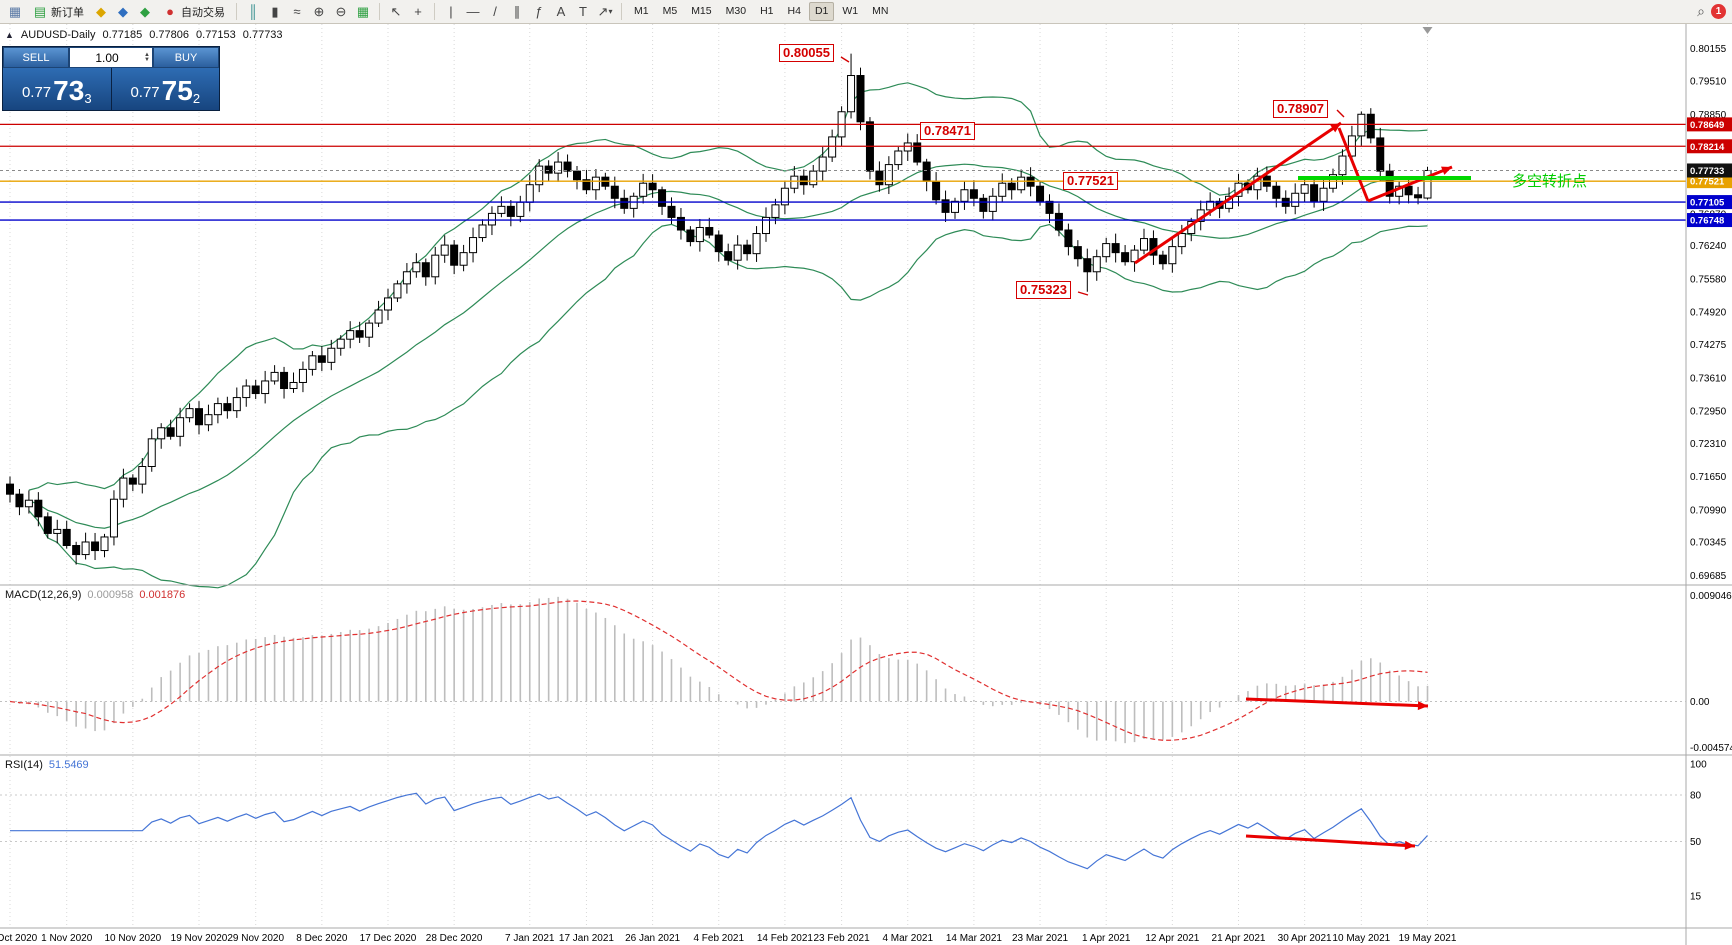 Image resolution: width=1732 pixels, height=945 pixels. Describe the element at coordinates (850, 11) in the screenshot. I see `timeframe-w1: W1` at that location.